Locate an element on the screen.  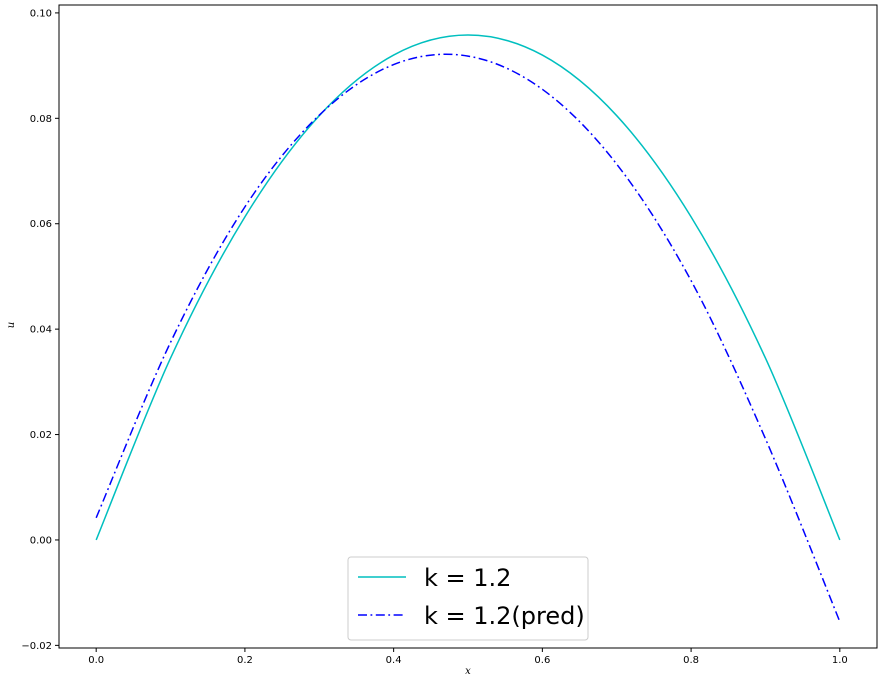
y-tick-label: 0.04 is located at coordinates (41, 330).